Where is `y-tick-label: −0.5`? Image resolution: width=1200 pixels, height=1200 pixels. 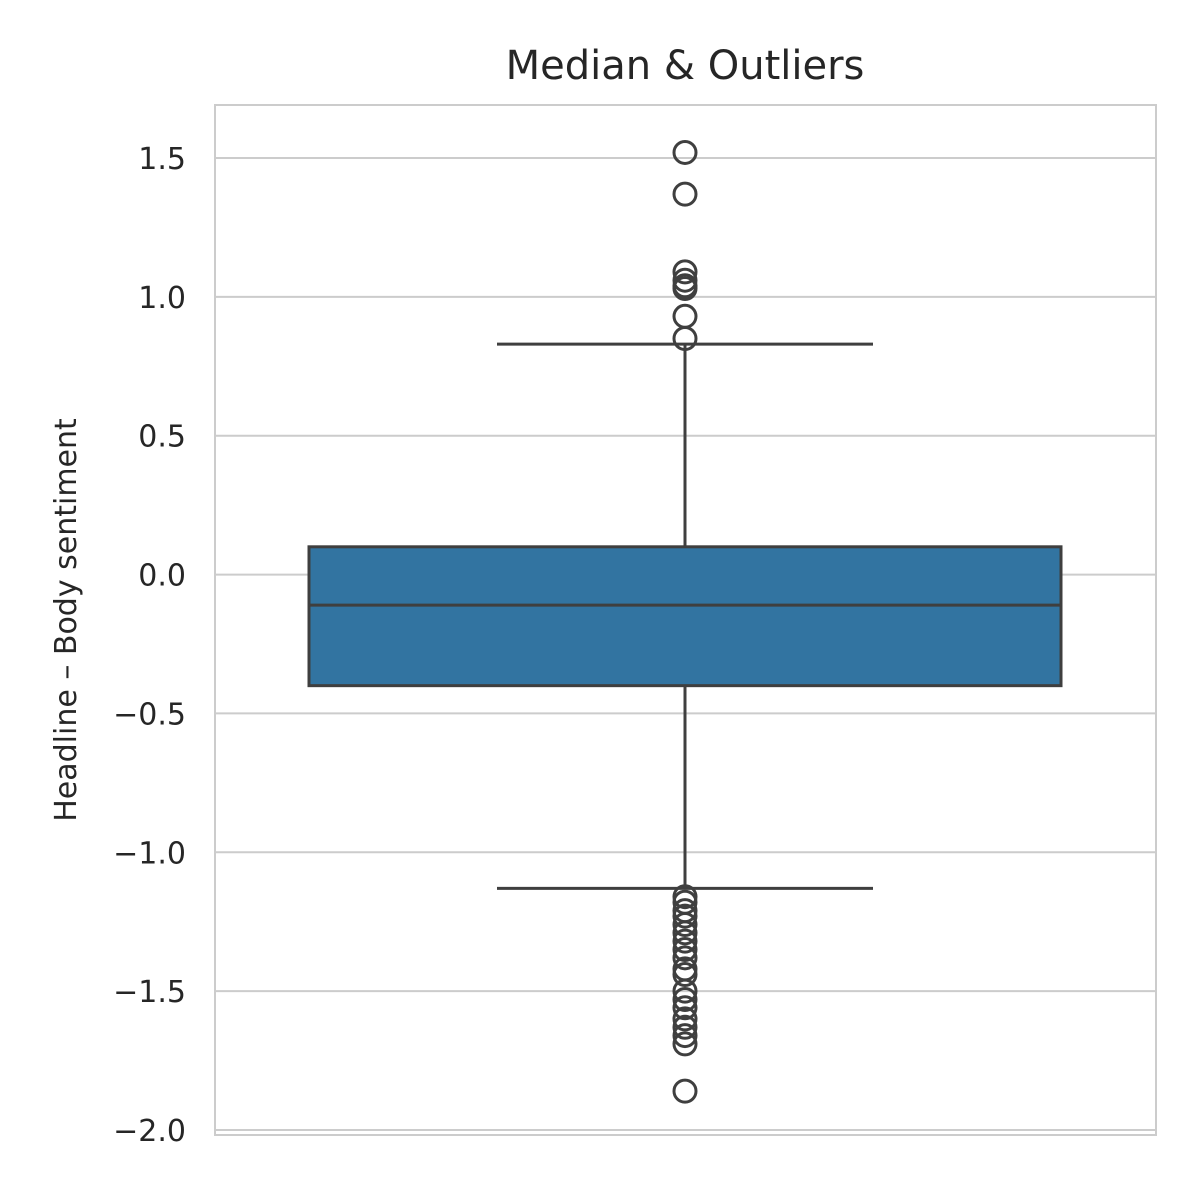
y-tick-label: −0.5 is located at coordinates (149, 714).